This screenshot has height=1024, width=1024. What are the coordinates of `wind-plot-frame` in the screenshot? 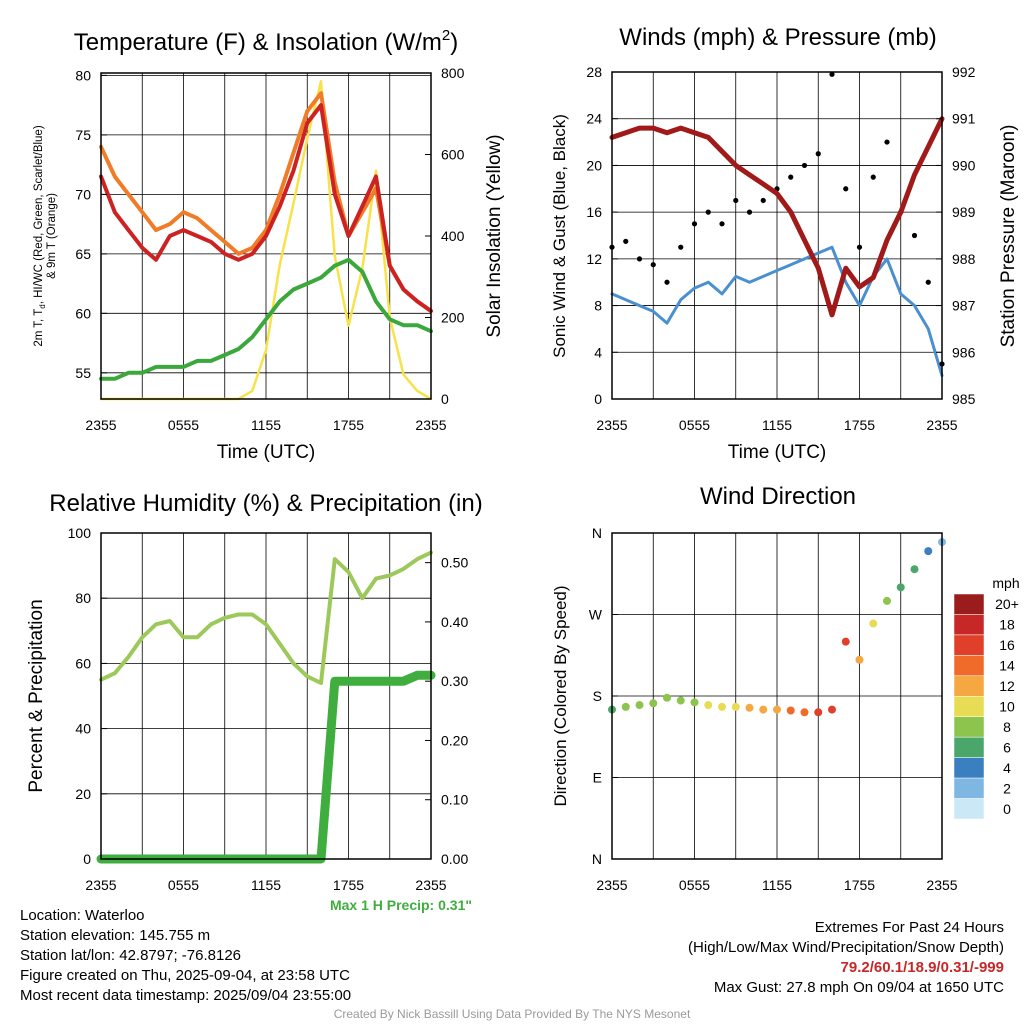 It's located at (777, 235).